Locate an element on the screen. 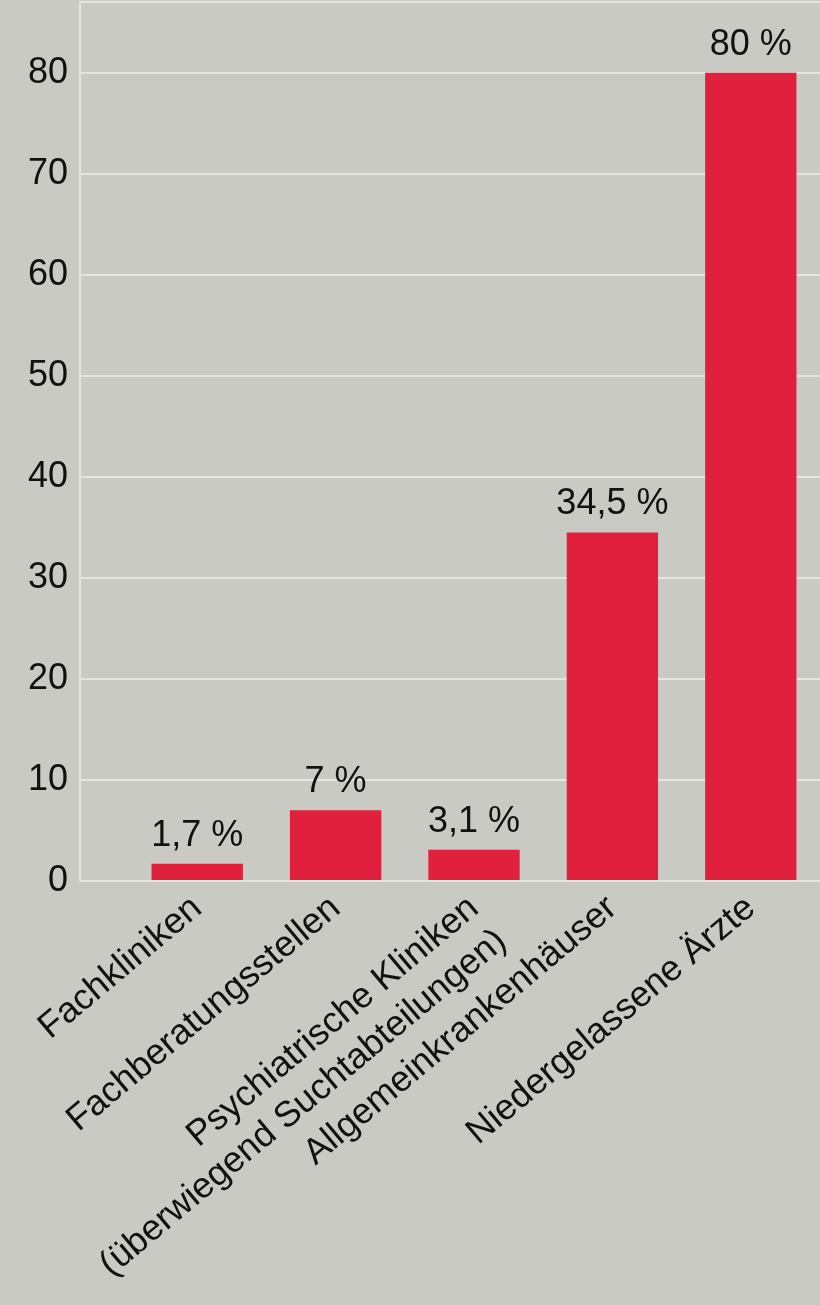 The height and width of the screenshot is (1305, 820). data-label: 80 % is located at coordinates (750, 42).